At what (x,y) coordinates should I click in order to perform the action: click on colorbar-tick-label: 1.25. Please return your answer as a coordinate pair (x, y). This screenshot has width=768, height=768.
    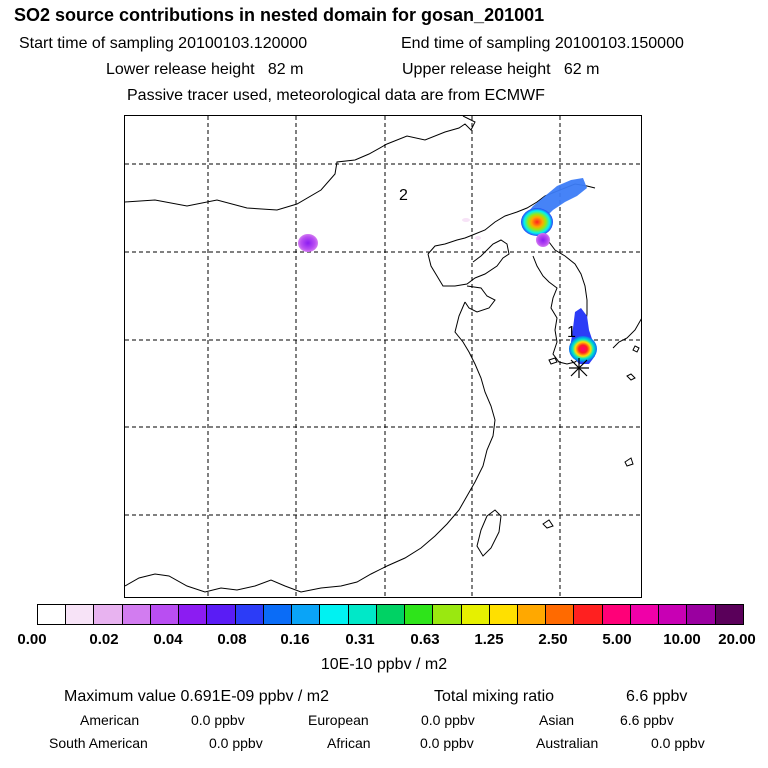
    Looking at the image, I should click on (489, 639).